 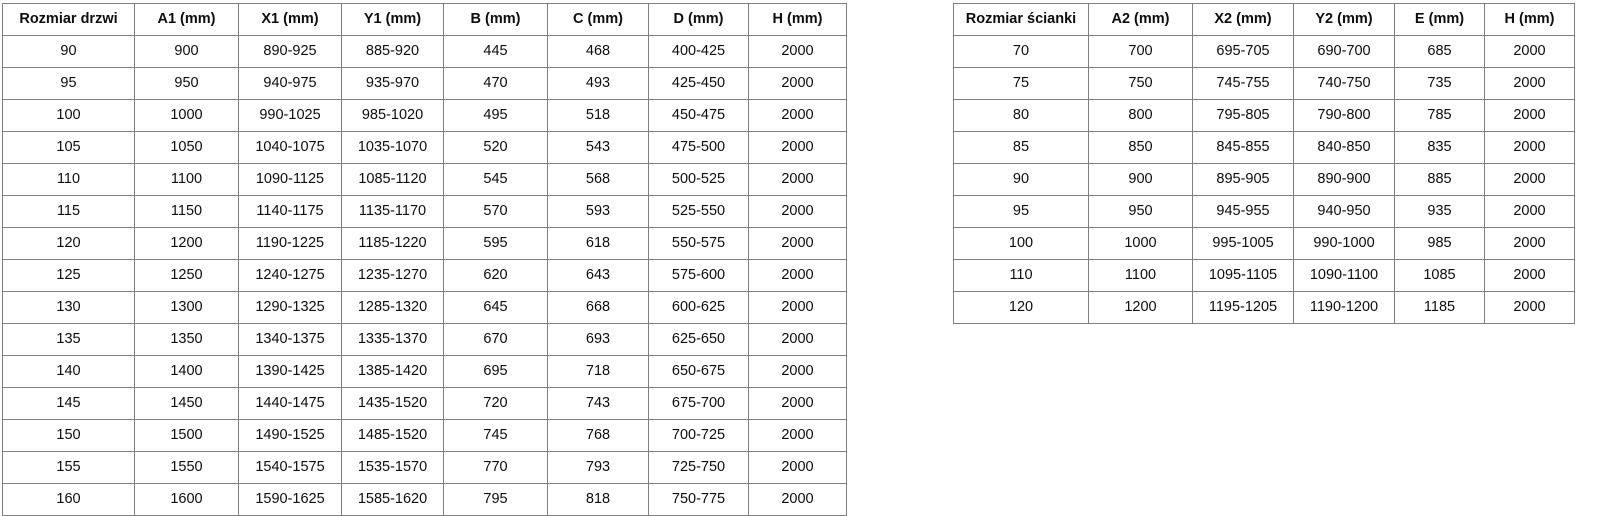 I want to click on doors-cell-r1-c5: 493, so click(x=598, y=83).